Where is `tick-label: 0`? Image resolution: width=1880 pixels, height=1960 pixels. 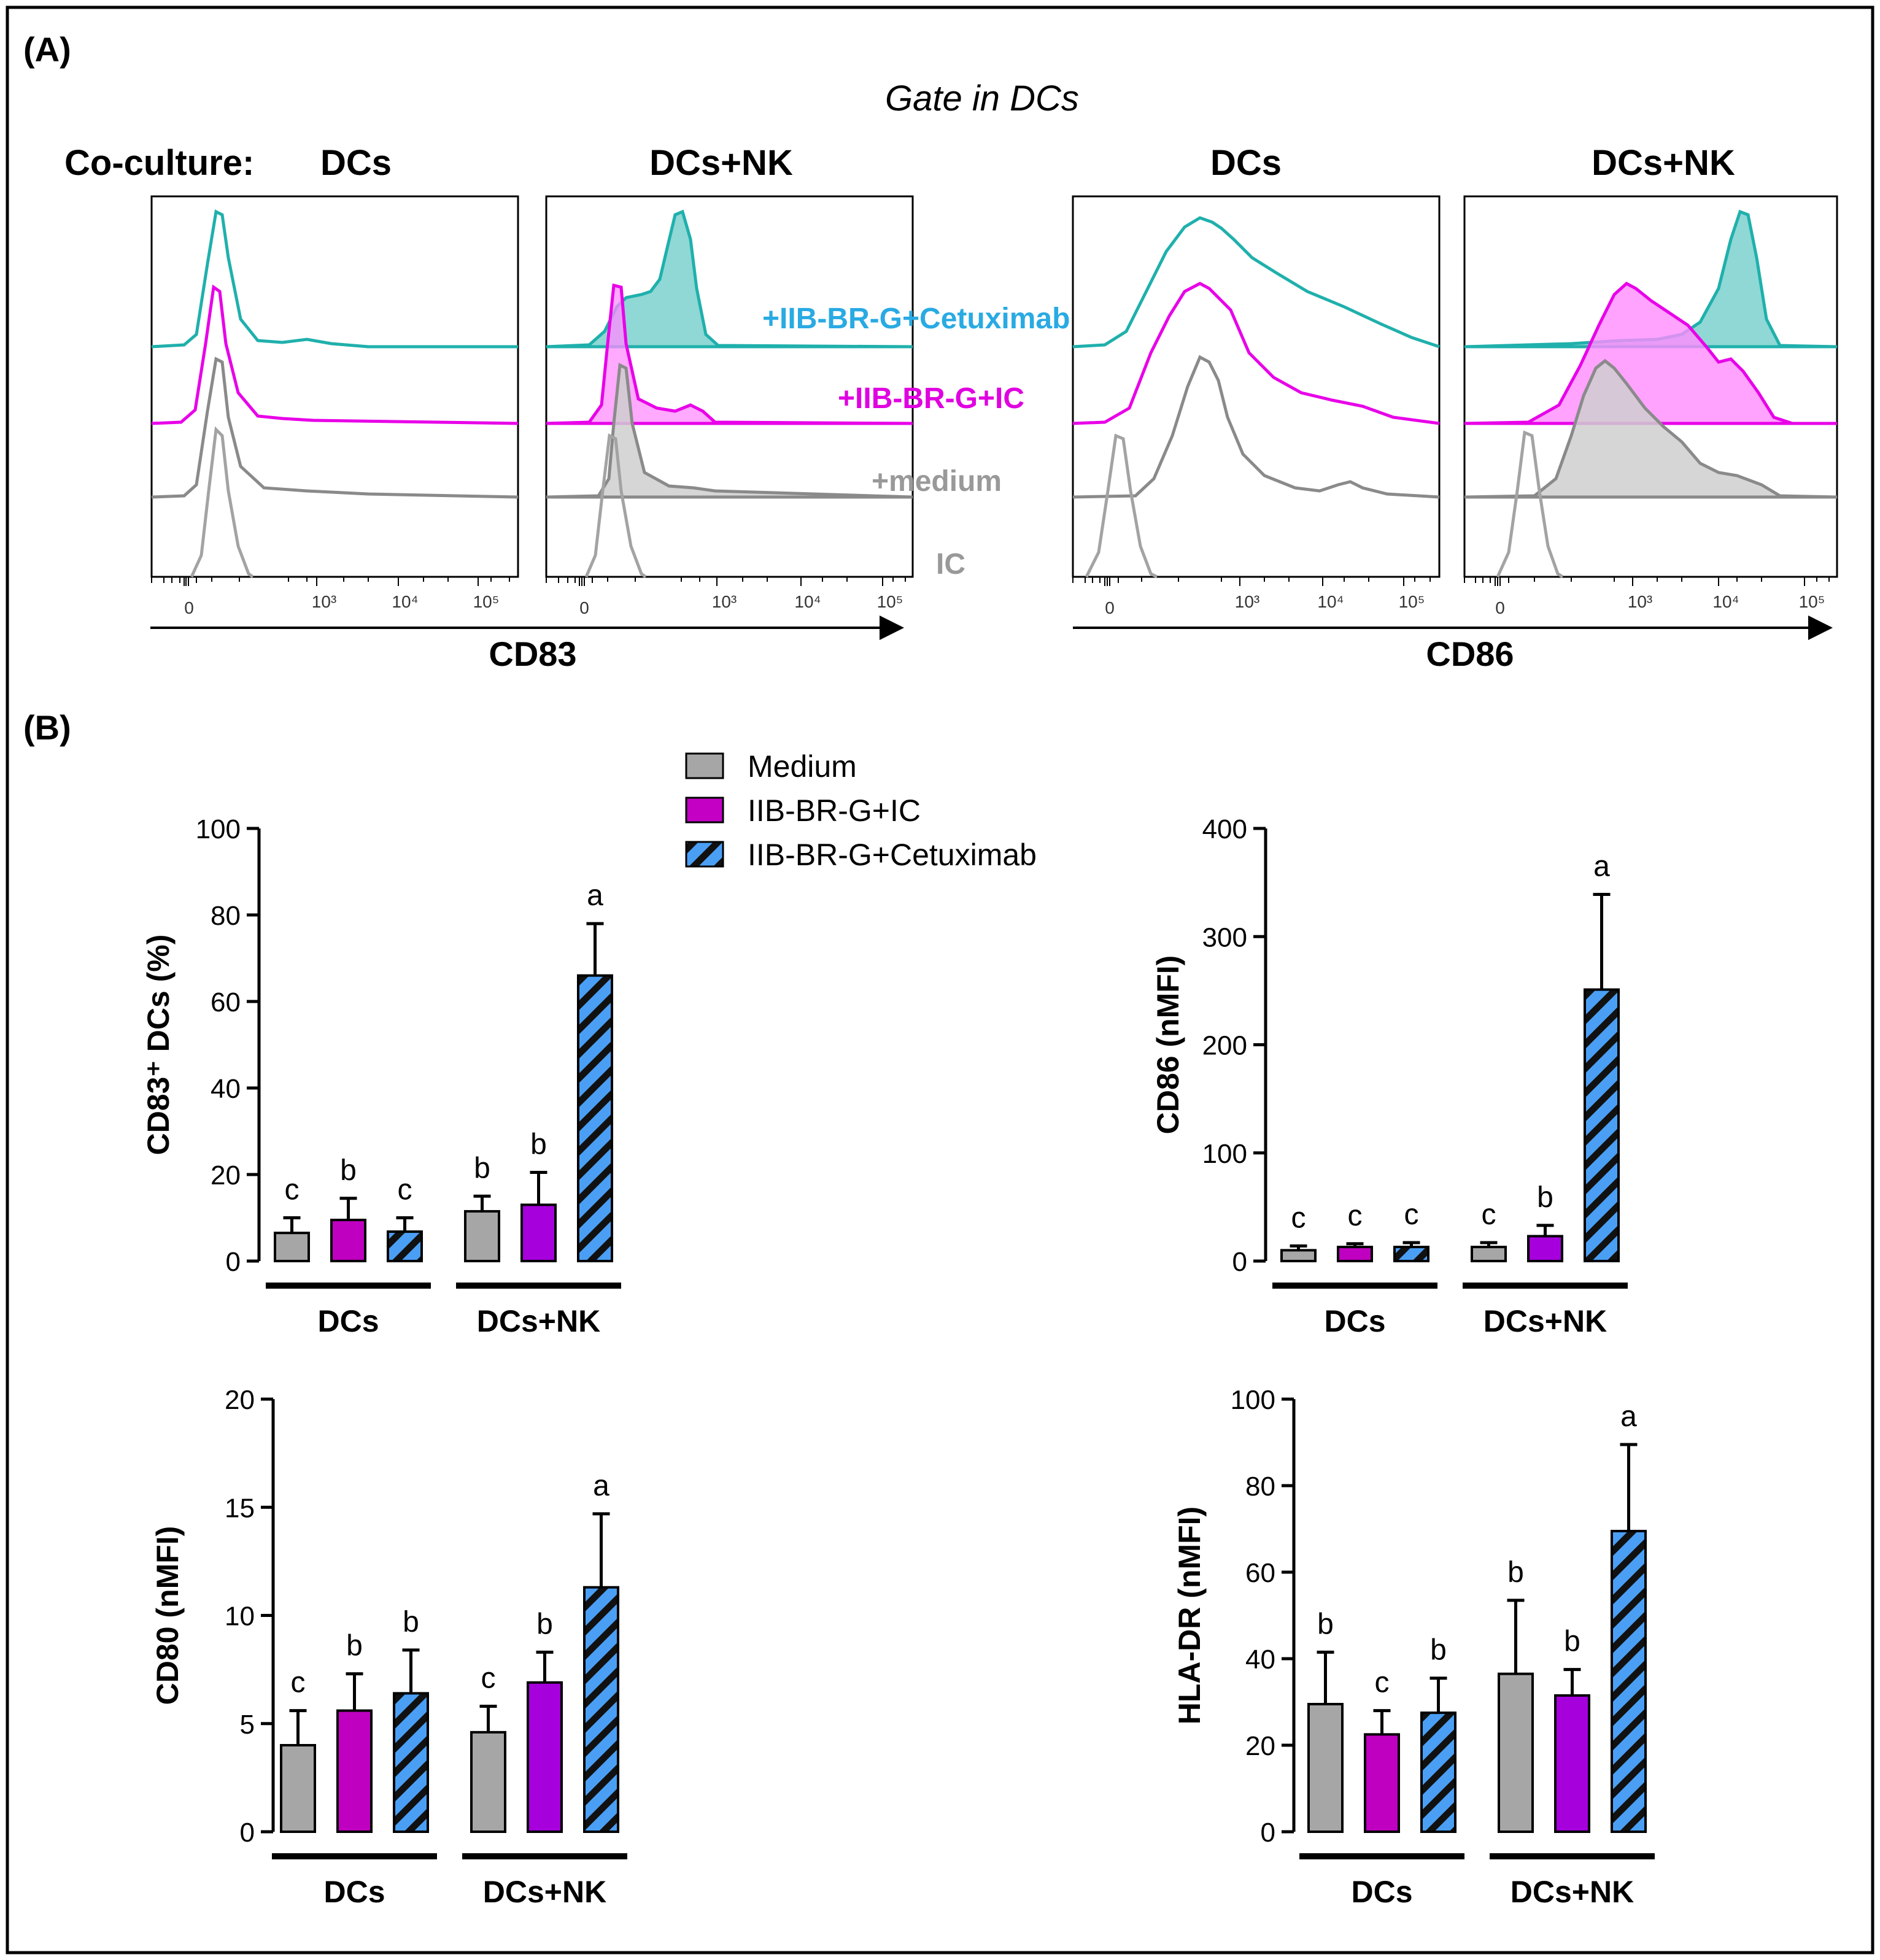 tick-label: 0 is located at coordinates (189, 607).